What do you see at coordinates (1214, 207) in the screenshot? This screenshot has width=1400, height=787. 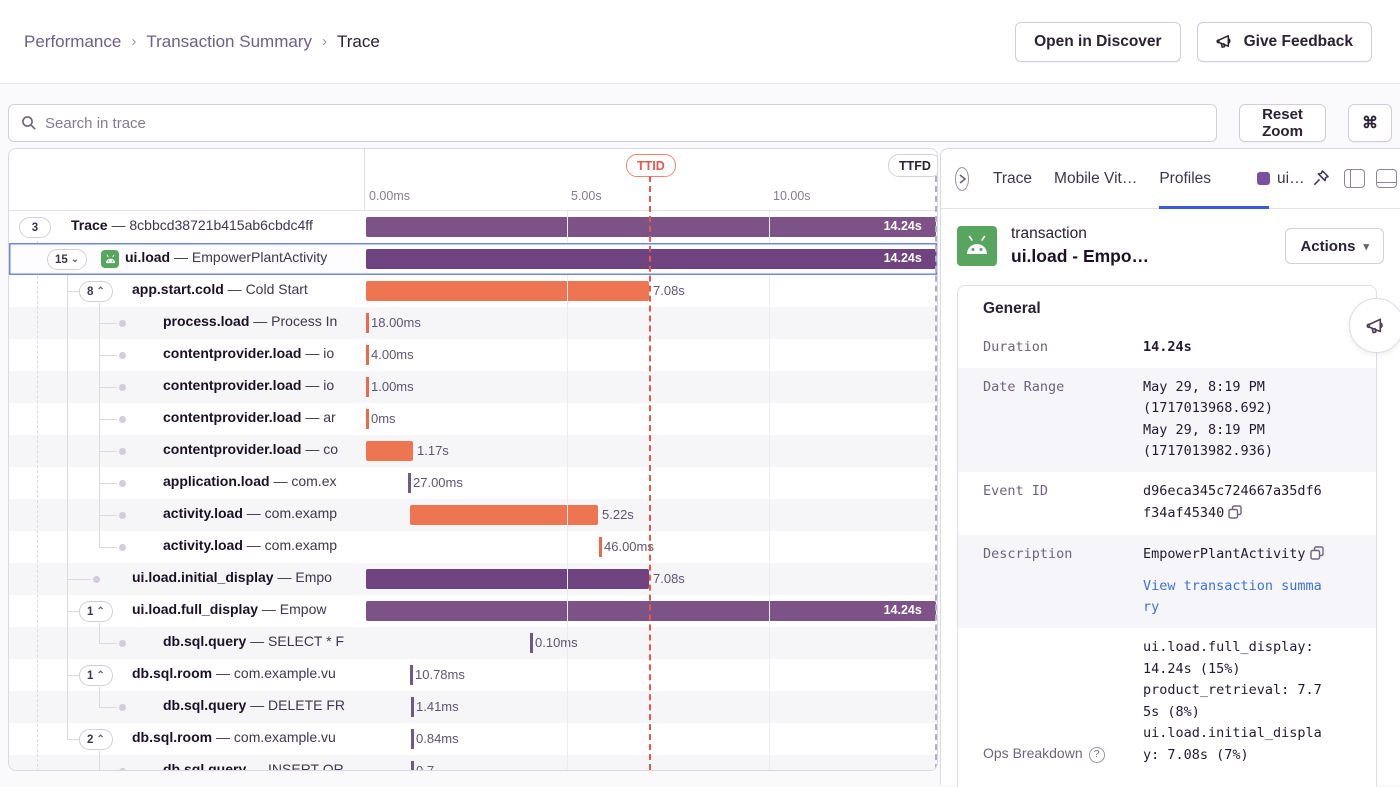 I see `active-tab-underline` at bounding box center [1214, 207].